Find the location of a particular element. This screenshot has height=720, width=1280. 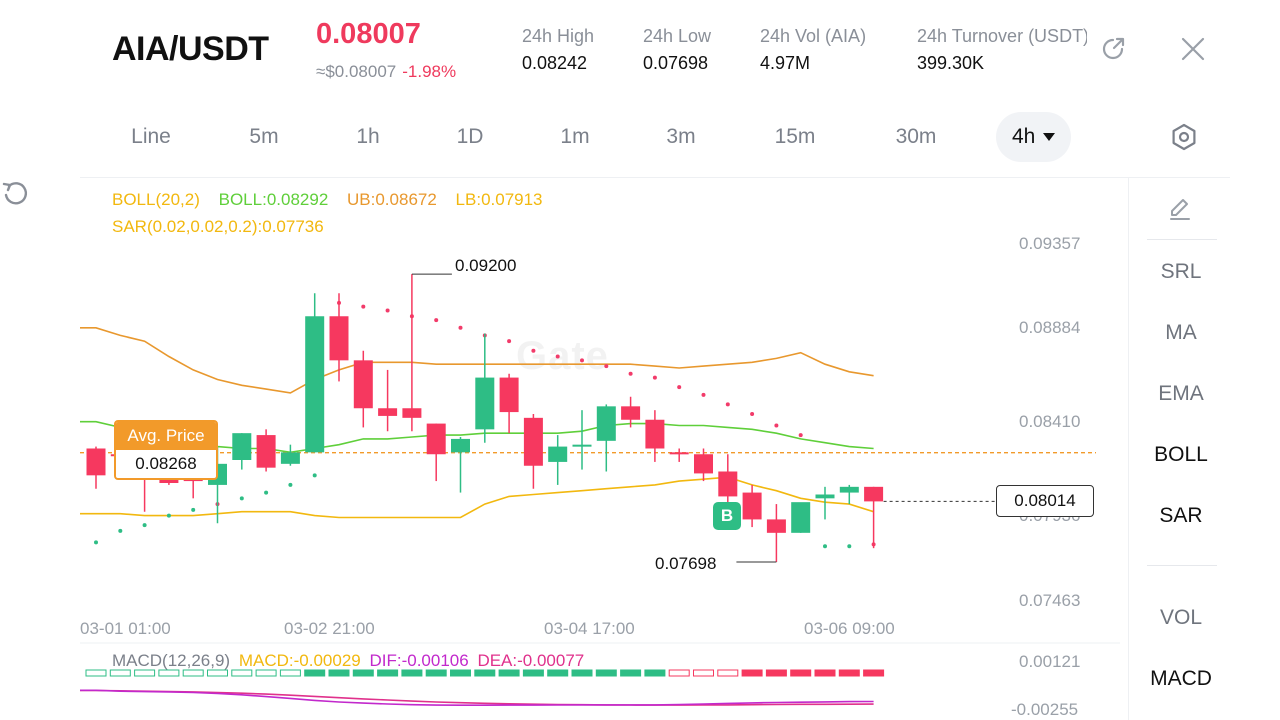

indicator-ma: MA is located at coordinates (1181, 332).